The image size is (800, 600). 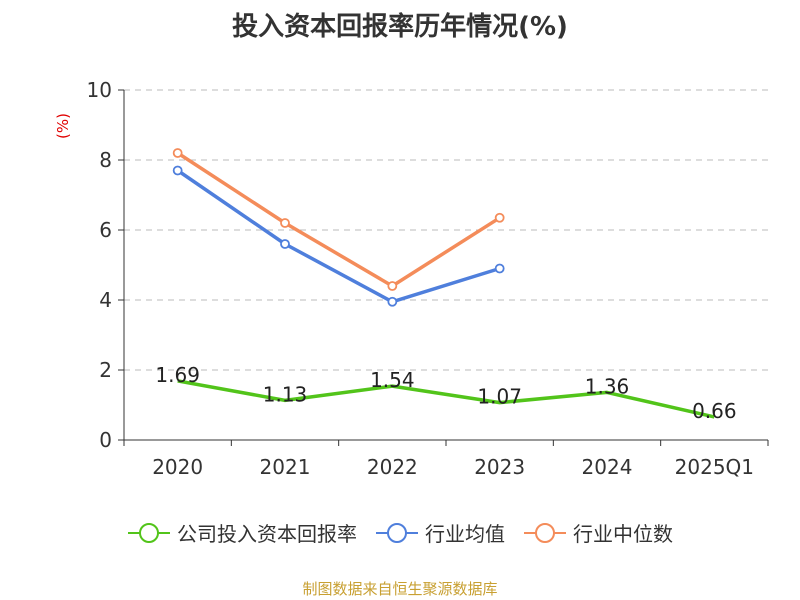 I want to click on x-tick-label: 2020, so click(x=177, y=467).